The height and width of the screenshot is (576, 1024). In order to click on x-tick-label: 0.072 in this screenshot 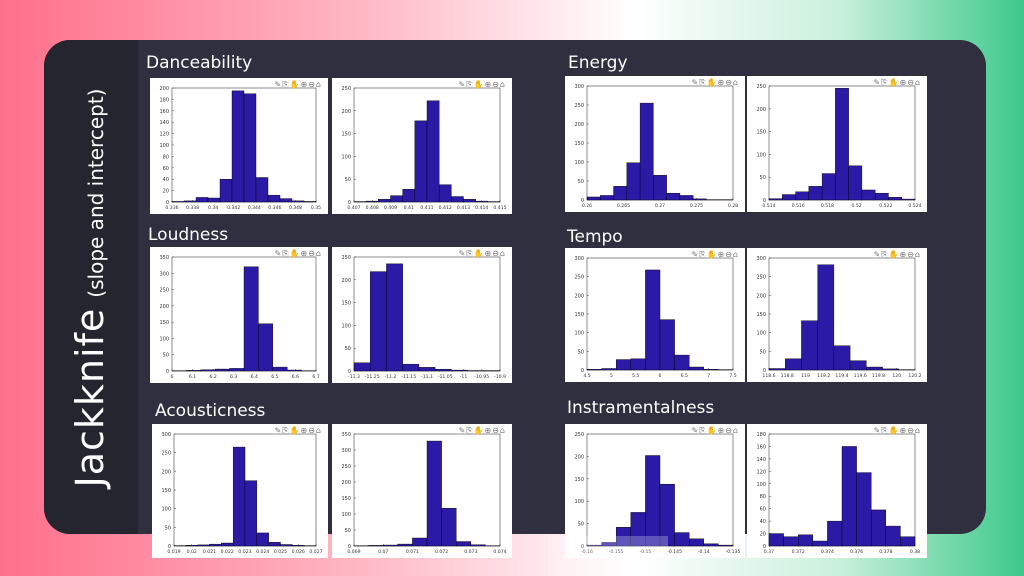, I will do `click(441, 552)`.